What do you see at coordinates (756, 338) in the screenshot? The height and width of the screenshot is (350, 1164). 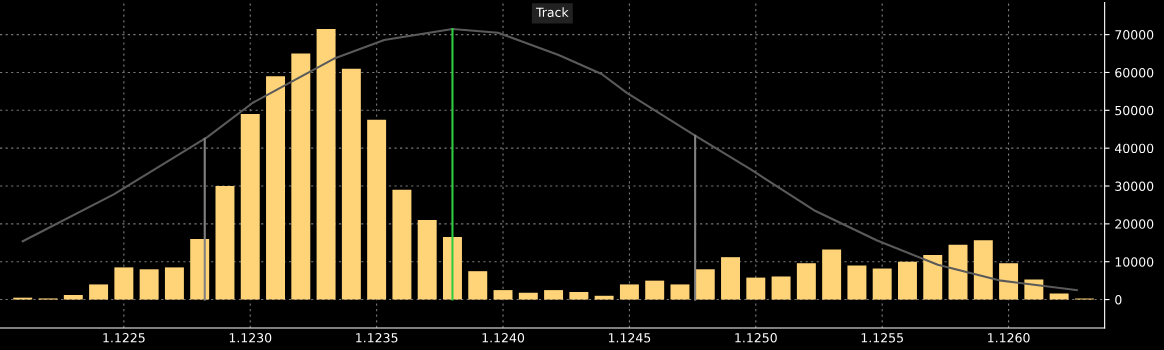 I see `x-tick-label: 1.1250` at bounding box center [756, 338].